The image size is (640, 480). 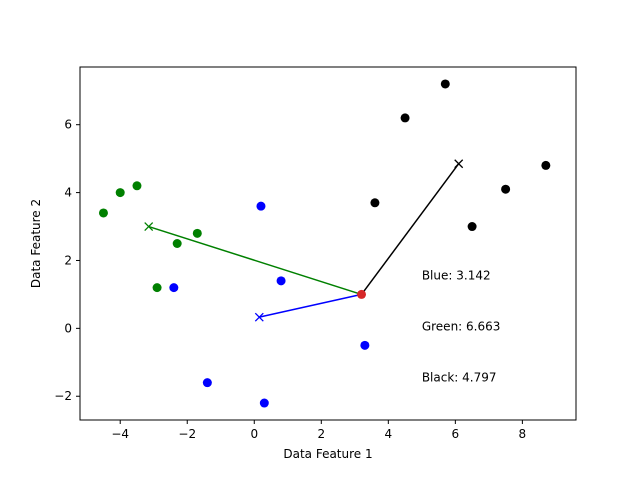 What do you see at coordinates (36, 243) in the screenshot?
I see `y-axis-label: Data Feature 2` at bounding box center [36, 243].